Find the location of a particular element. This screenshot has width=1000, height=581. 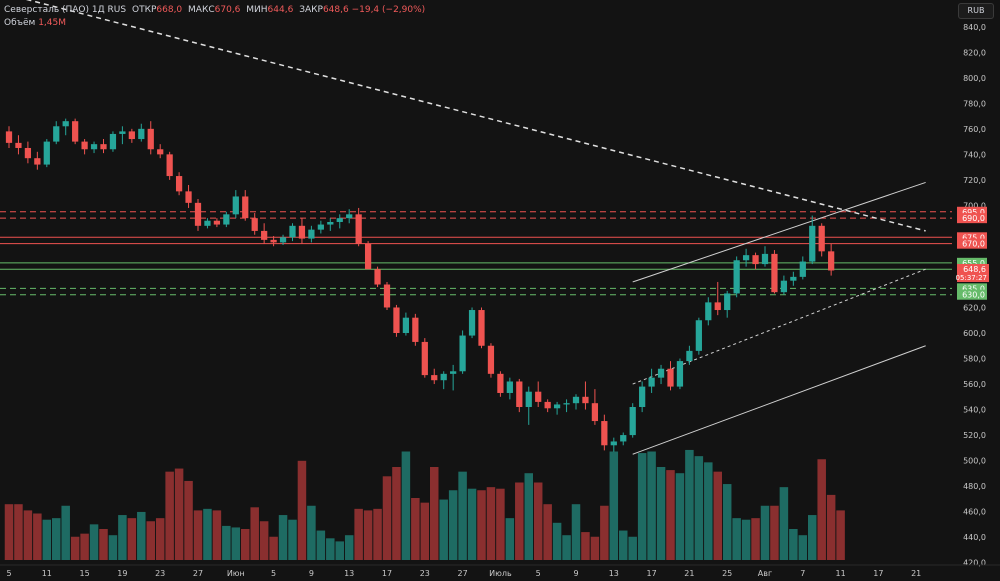

time-tick-label: 23 is located at coordinates (425, 573).